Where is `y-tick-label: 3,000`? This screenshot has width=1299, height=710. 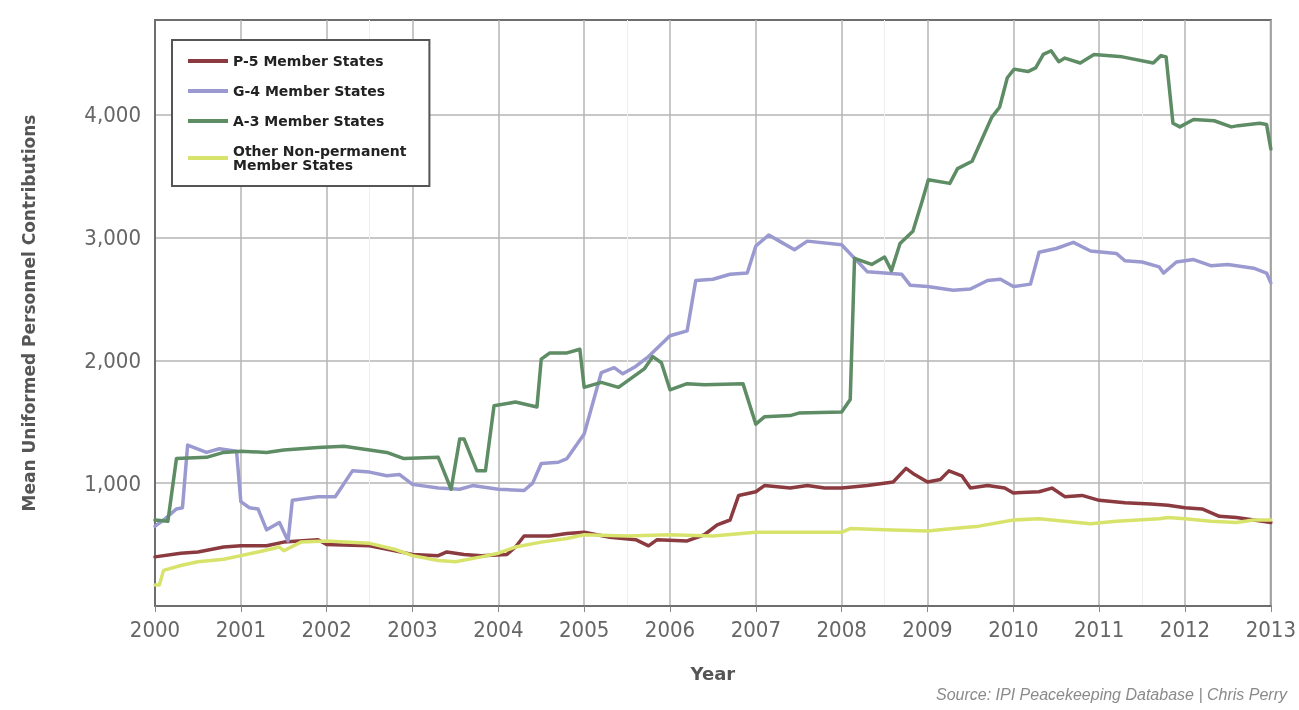
y-tick-label: 3,000 is located at coordinates (112, 237).